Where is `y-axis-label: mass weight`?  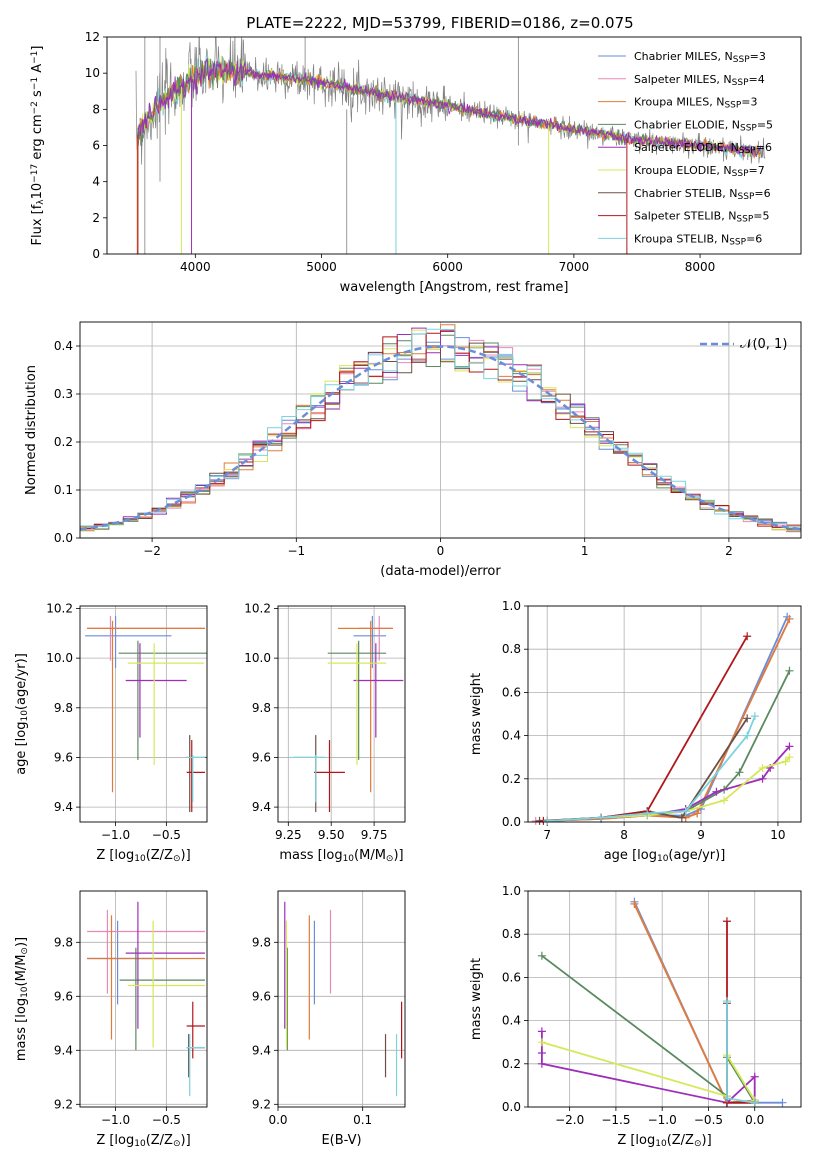 y-axis-label: mass weight is located at coordinates (476, 714).